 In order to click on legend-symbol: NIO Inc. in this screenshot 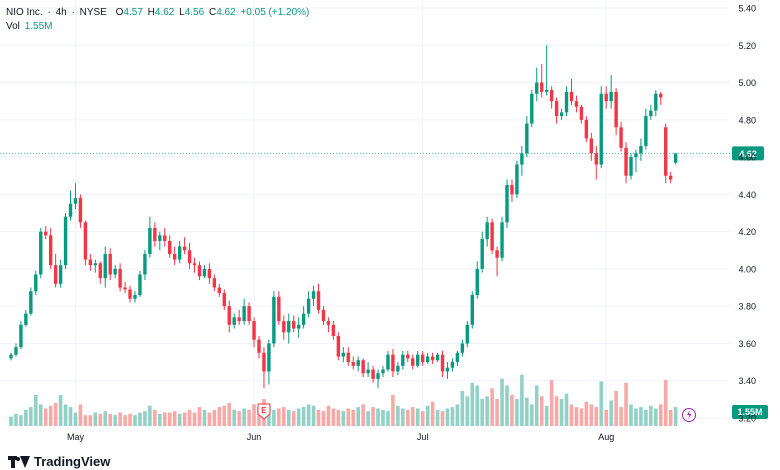, I will do `click(24, 12)`.